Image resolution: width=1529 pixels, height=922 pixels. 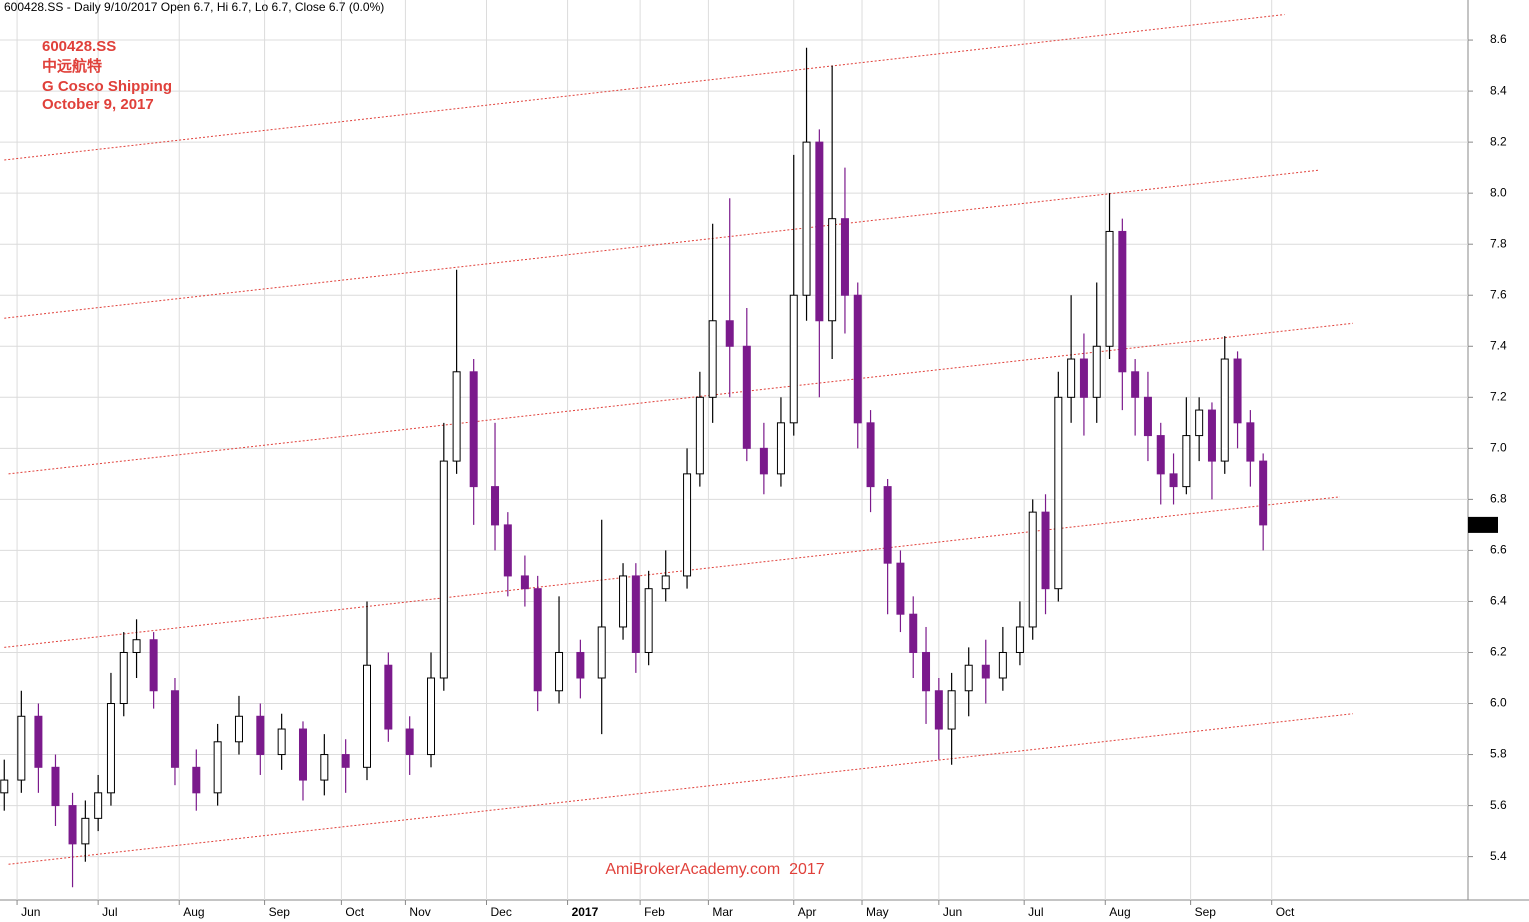 What do you see at coordinates (1498, 141) in the screenshot?
I see `y-tick-label: 8.2` at bounding box center [1498, 141].